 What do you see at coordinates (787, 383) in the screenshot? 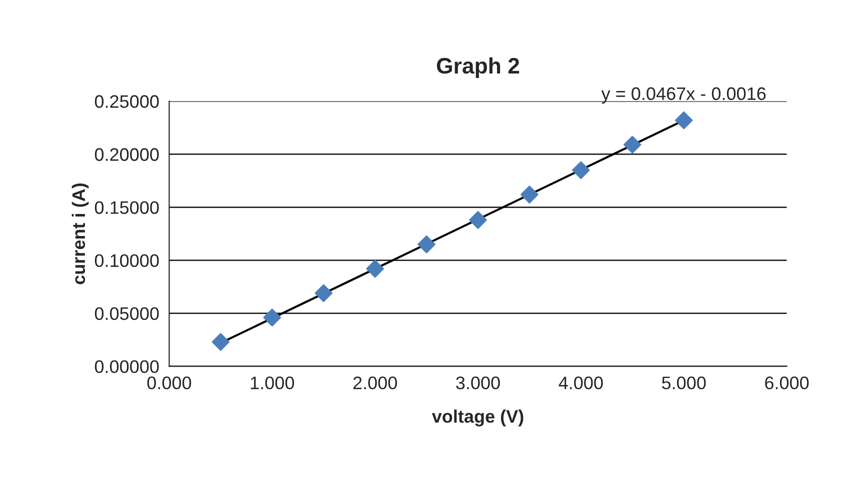
I see `x-tick-label: 6.000` at bounding box center [787, 383].